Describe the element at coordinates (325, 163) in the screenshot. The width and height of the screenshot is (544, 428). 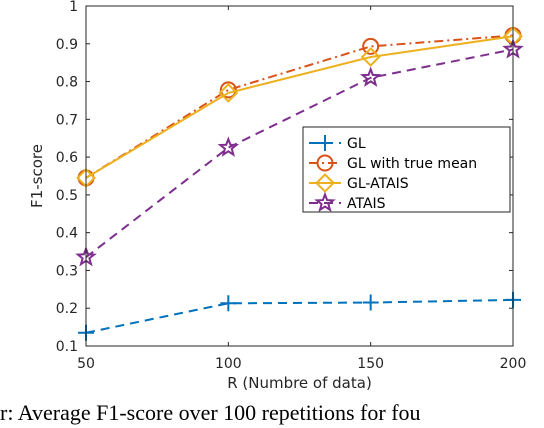
I see `legend-marker-gl-with-true-mean` at that location.